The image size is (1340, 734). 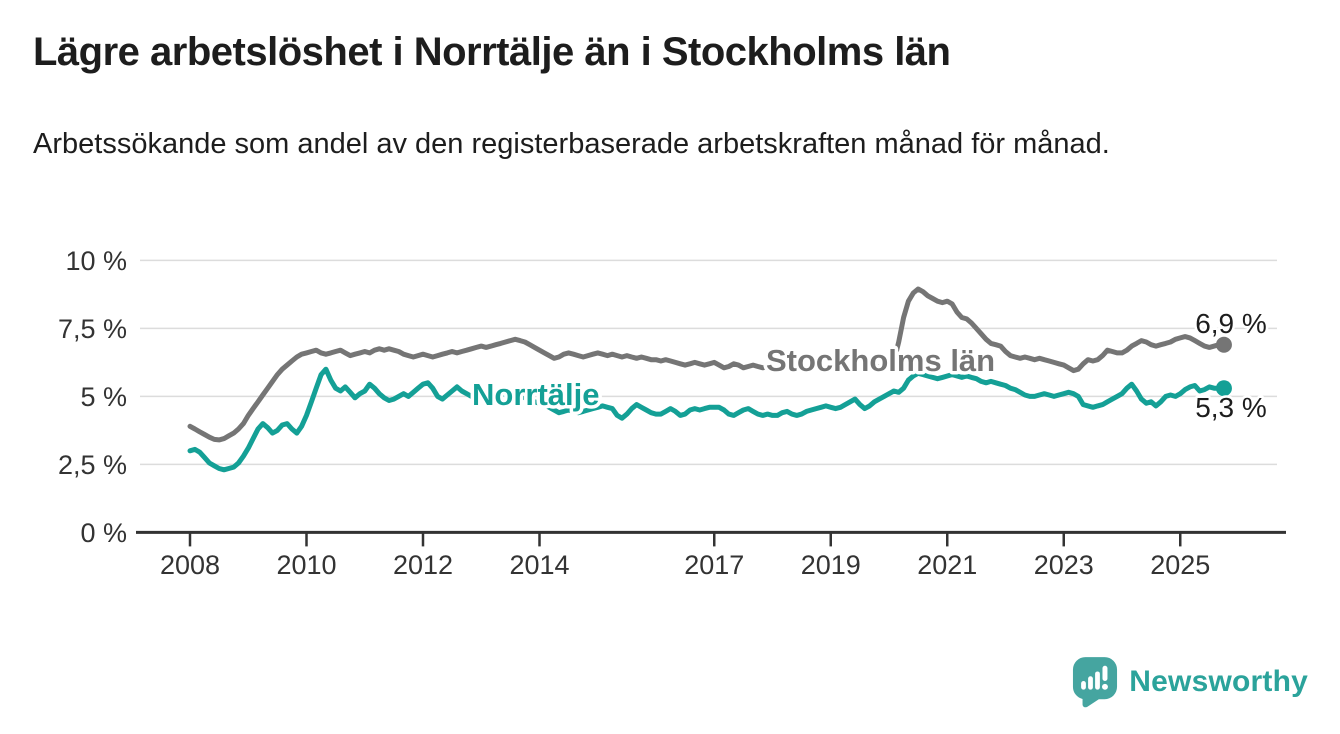 I want to click on newsworthy-logo-icon, so click(x=1095, y=682).